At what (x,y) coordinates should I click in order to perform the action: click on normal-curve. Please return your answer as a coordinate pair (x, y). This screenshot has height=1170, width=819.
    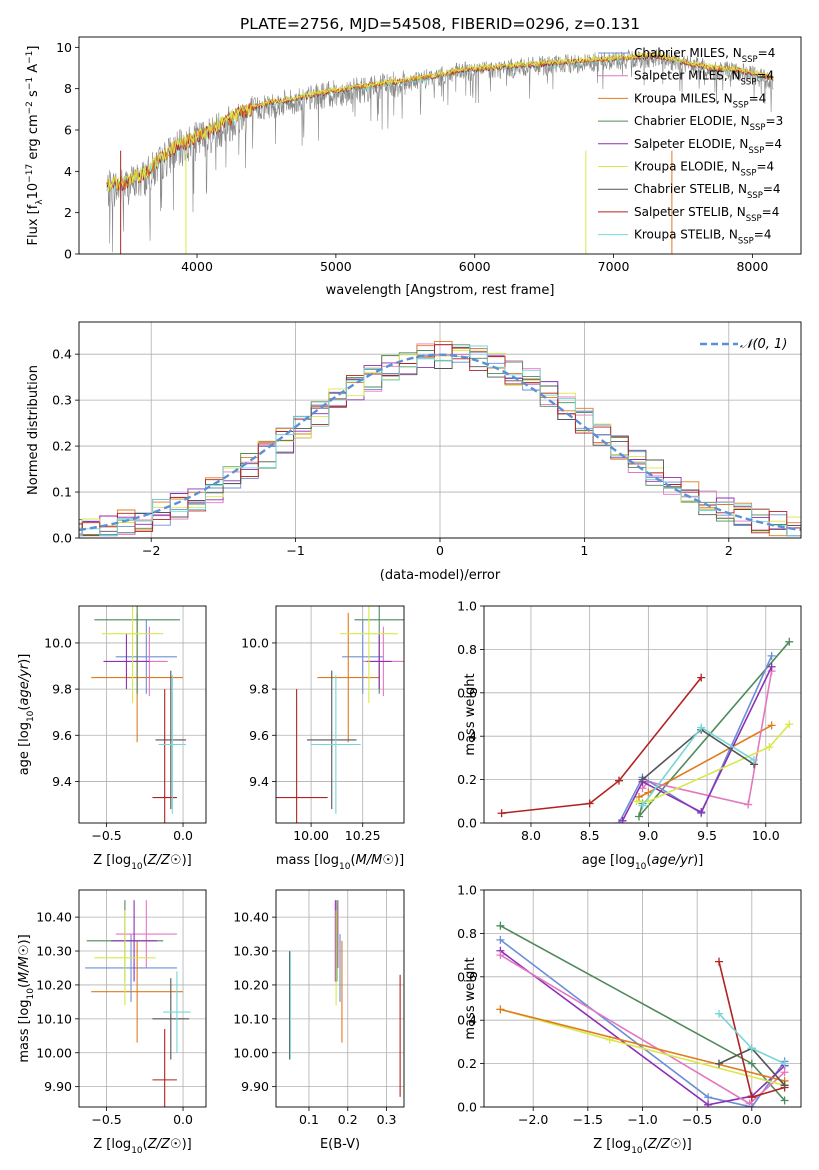
    Looking at the image, I should click on (440, 442).